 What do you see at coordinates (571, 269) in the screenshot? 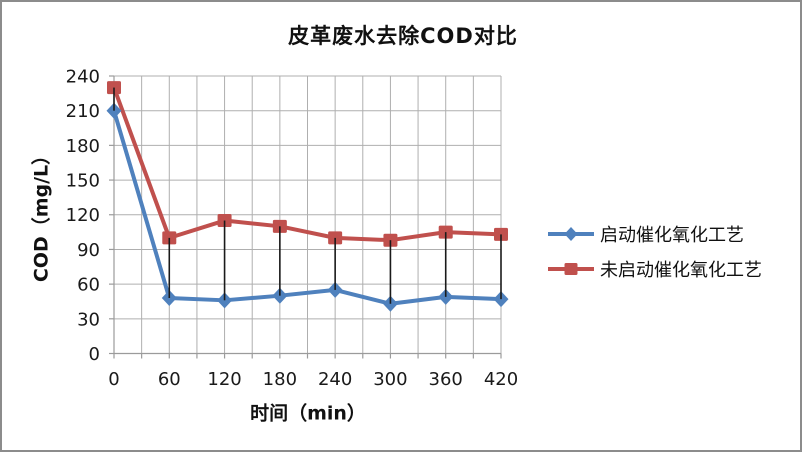
I see `legend-marker-square-icon` at bounding box center [571, 269].